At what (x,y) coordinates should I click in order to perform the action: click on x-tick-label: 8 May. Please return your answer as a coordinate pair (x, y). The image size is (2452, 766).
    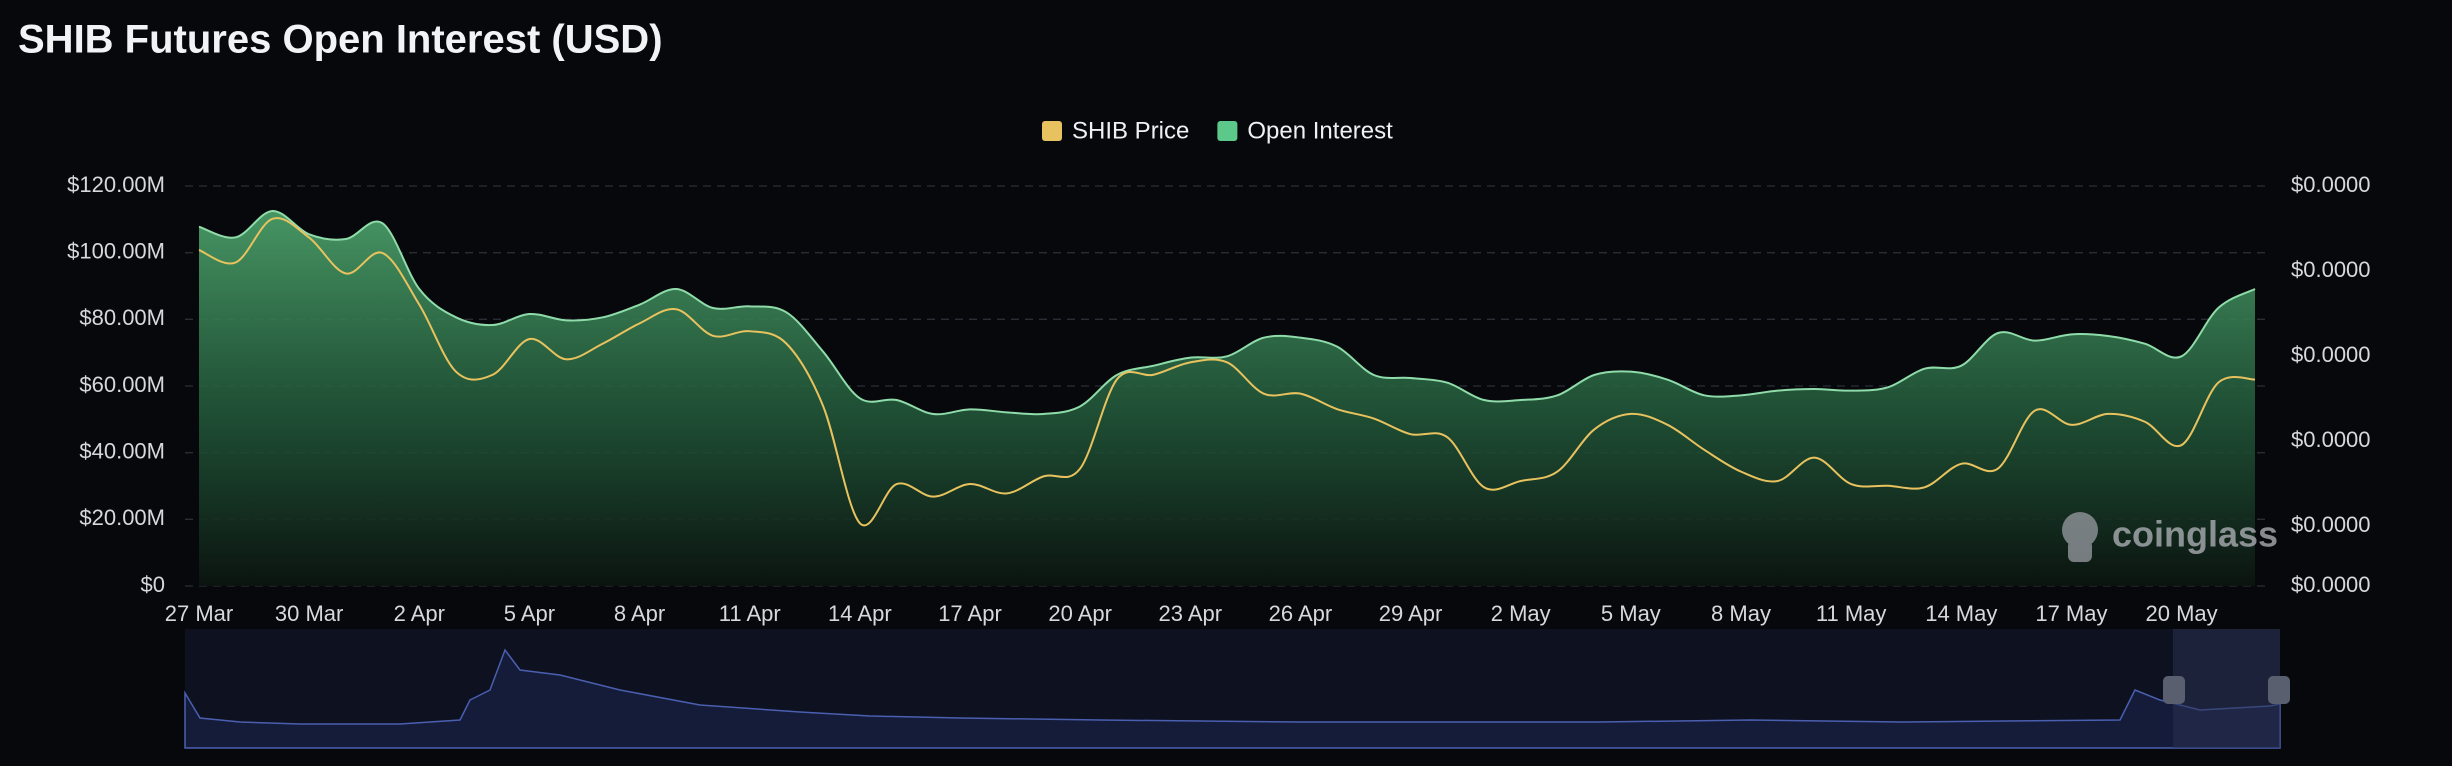
    Looking at the image, I should click on (1741, 613).